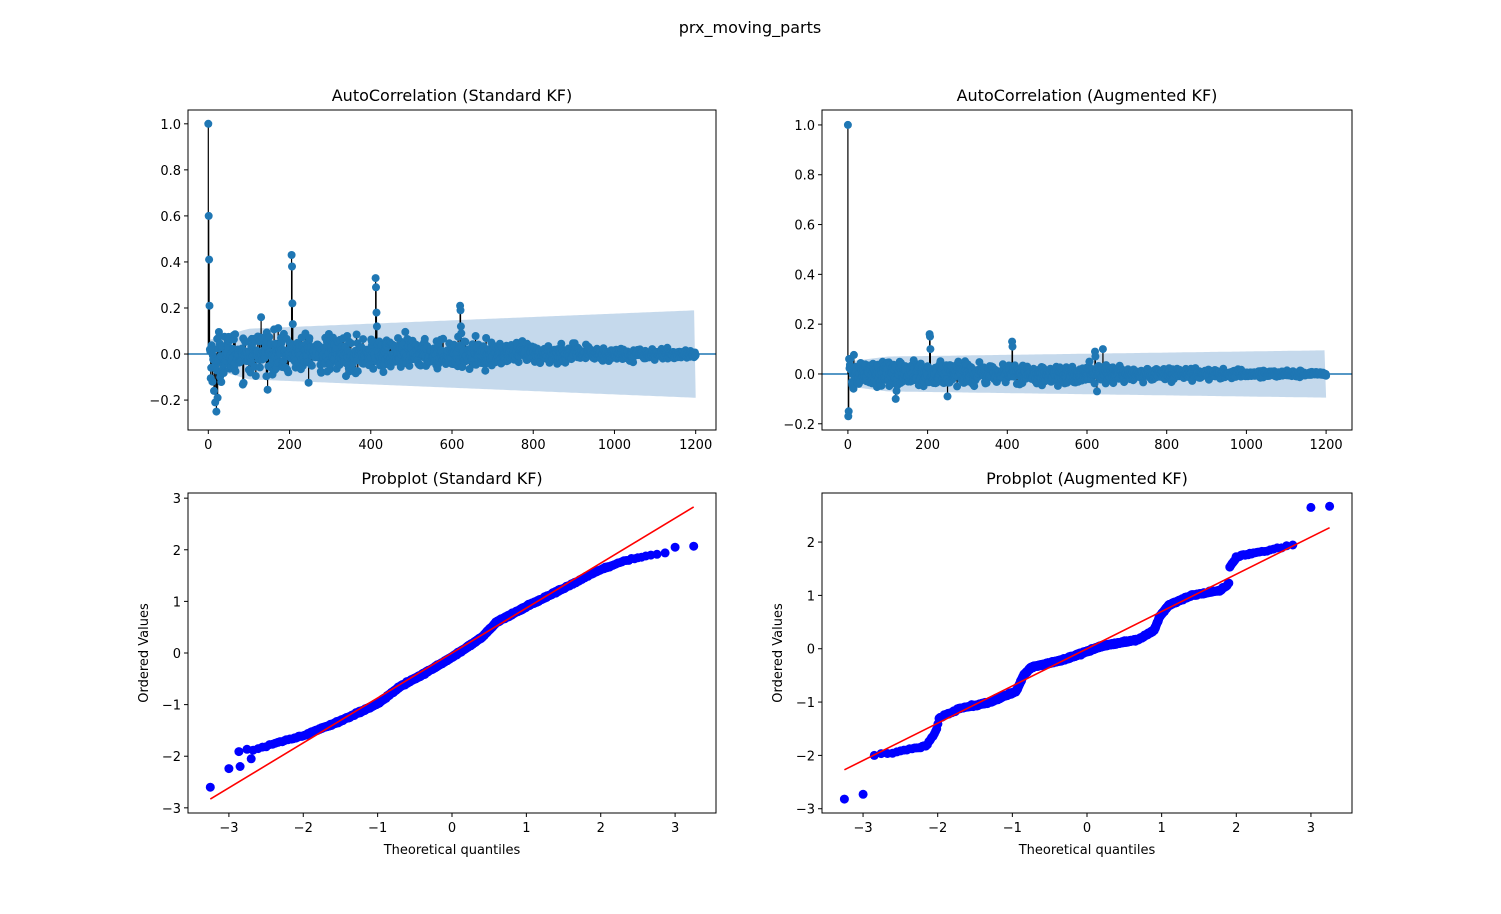  I want to click on acf-augmented-plot-area, so click(1087, 270).